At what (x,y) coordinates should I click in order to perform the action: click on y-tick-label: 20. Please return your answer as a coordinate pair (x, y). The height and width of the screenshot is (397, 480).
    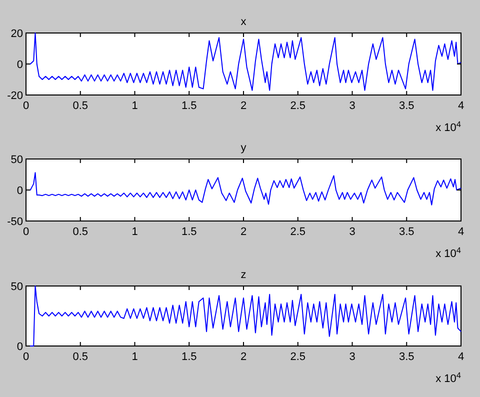
    Looking at the image, I should click on (16, 34).